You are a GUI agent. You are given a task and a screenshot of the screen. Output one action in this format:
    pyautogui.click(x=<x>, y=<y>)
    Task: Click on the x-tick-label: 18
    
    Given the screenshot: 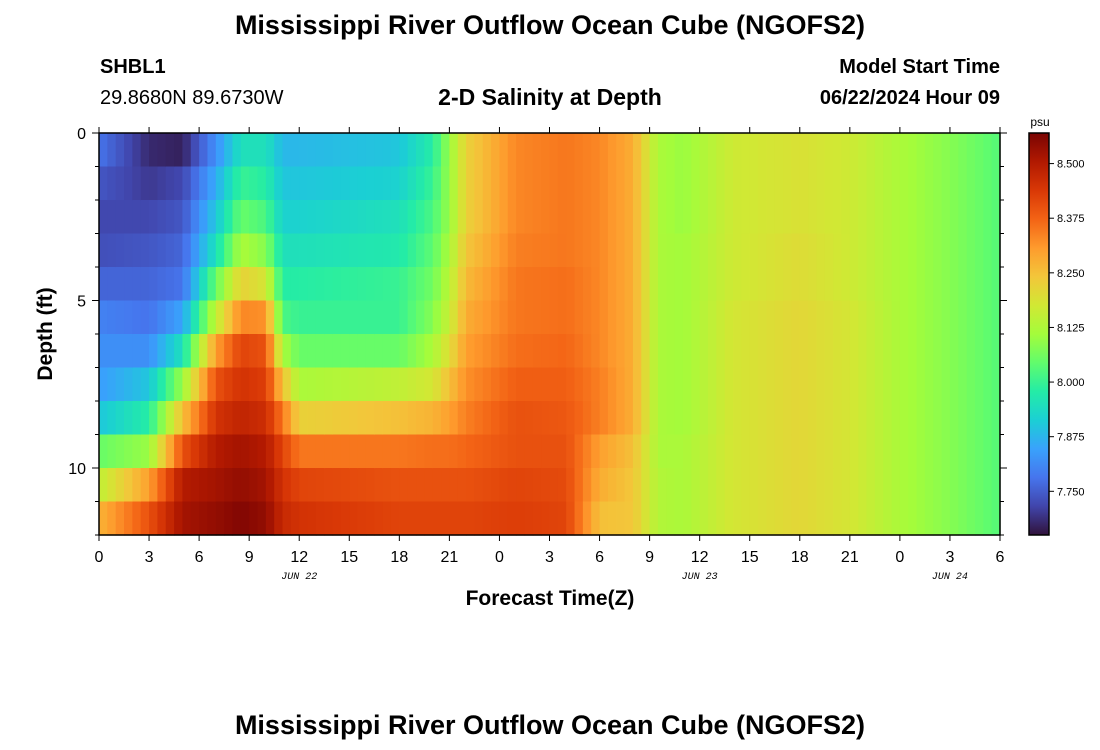 What is the action you would take?
    pyautogui.click(x=800, y=557)
    